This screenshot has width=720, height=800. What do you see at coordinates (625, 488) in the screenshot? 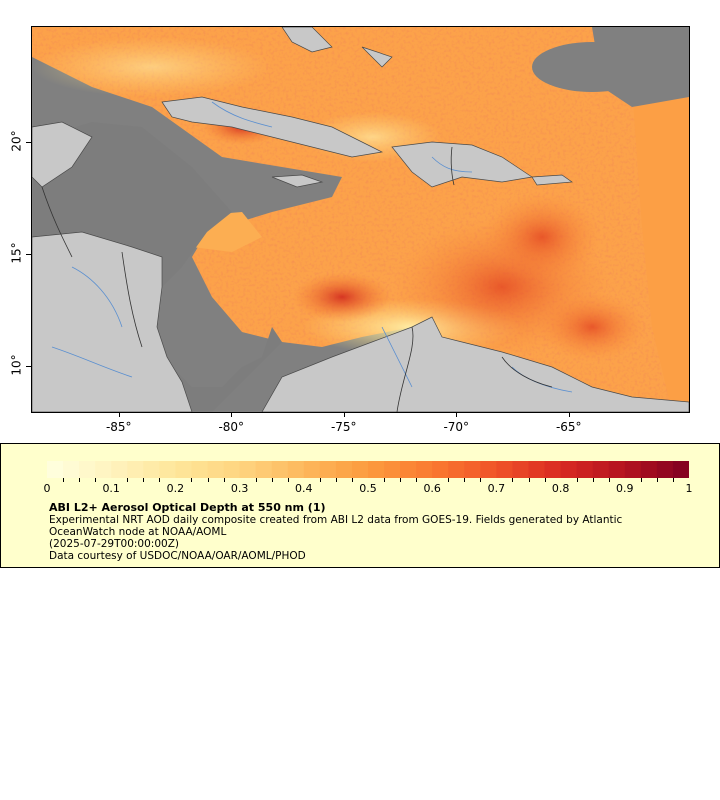
I see `colorbar-label: 0.9` at bounding box center [625, 488].